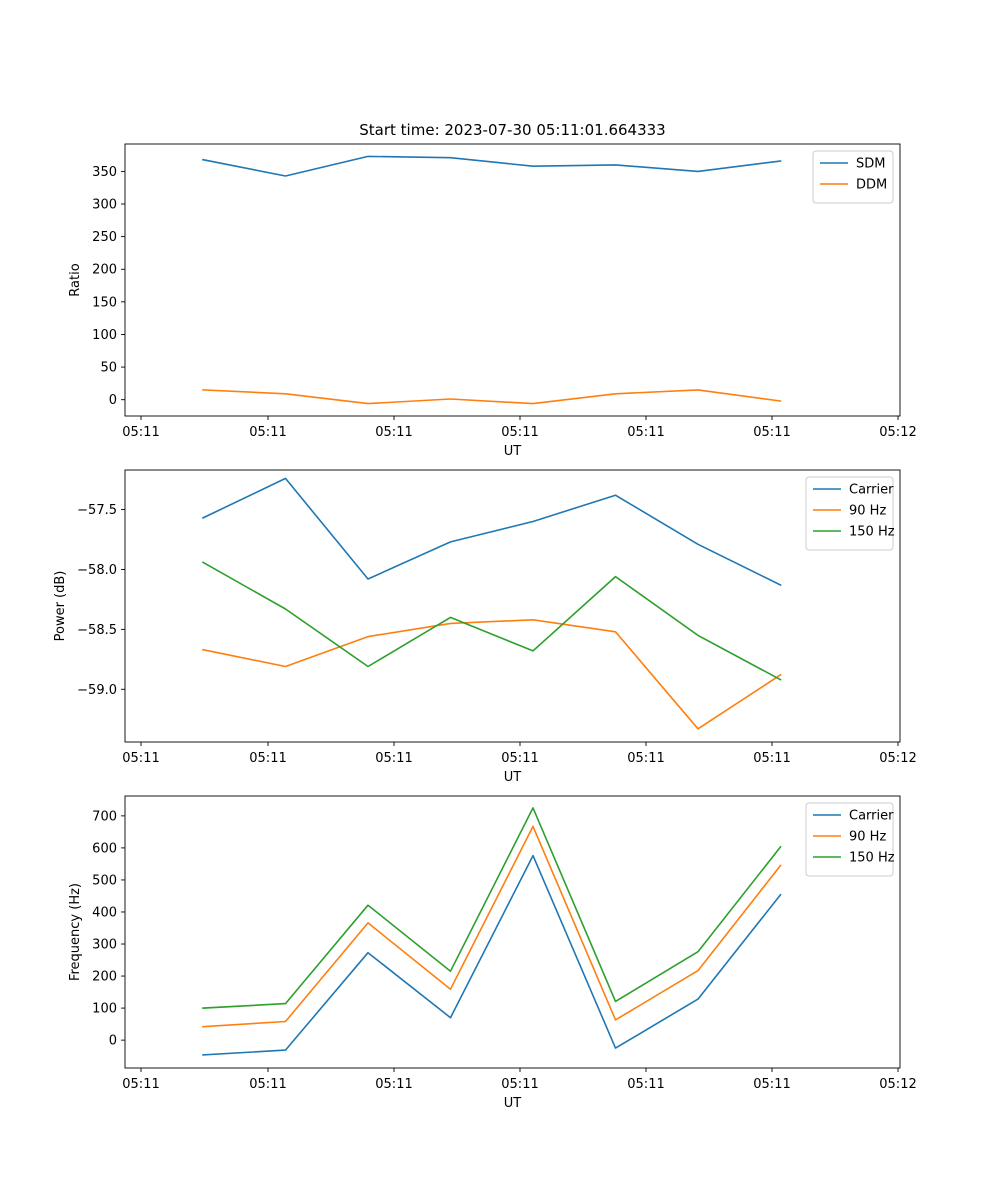 Image resolution: width=1000 pixels, height=1200 pixels. I want to click on legend: SDM DDM, so click(853, 177).